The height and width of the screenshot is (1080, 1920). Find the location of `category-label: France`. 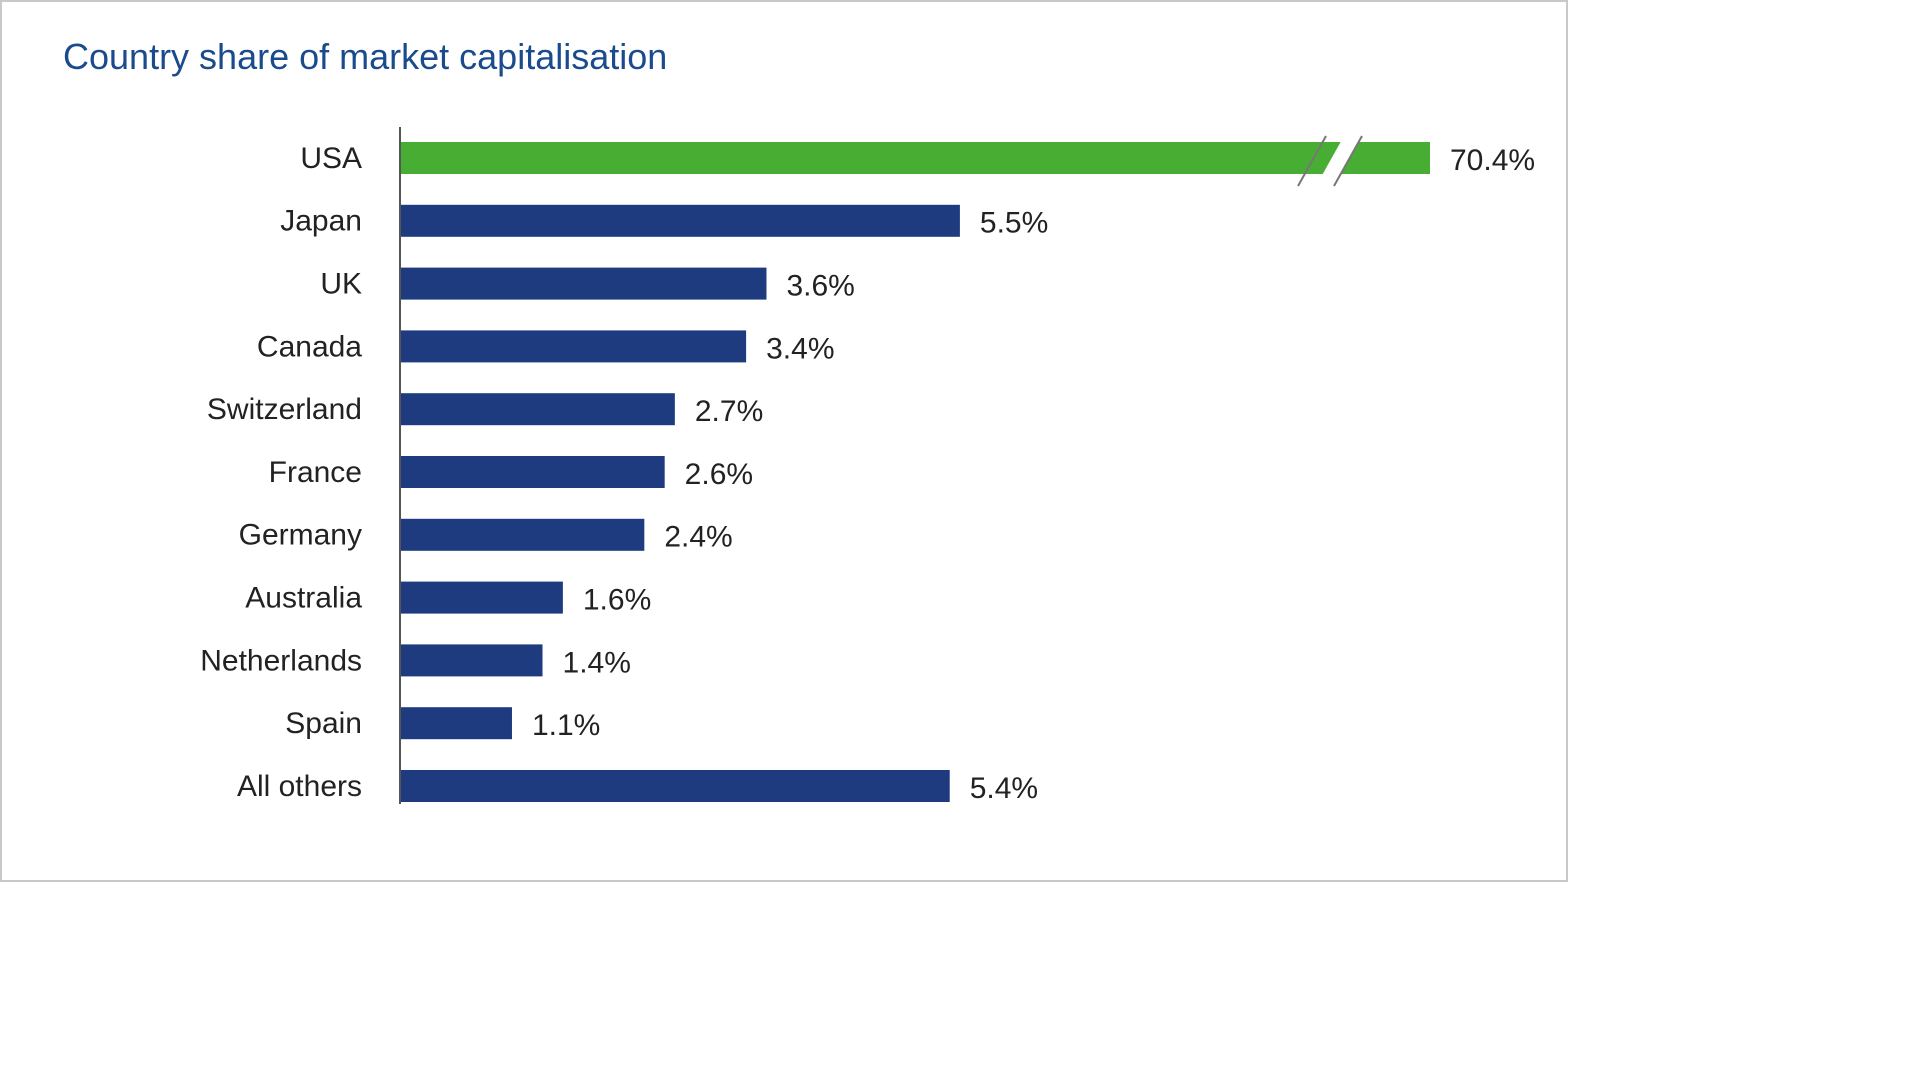

category-label: France is located at coordinates (315, 472).